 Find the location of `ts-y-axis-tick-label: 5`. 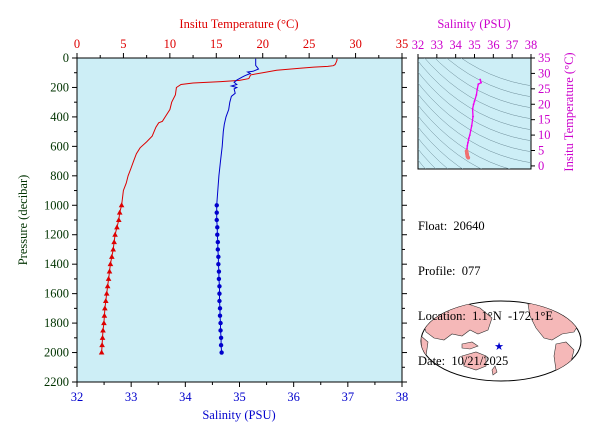

ts-y-axis-tick-label: 5 is located at coordinates (541, 151).